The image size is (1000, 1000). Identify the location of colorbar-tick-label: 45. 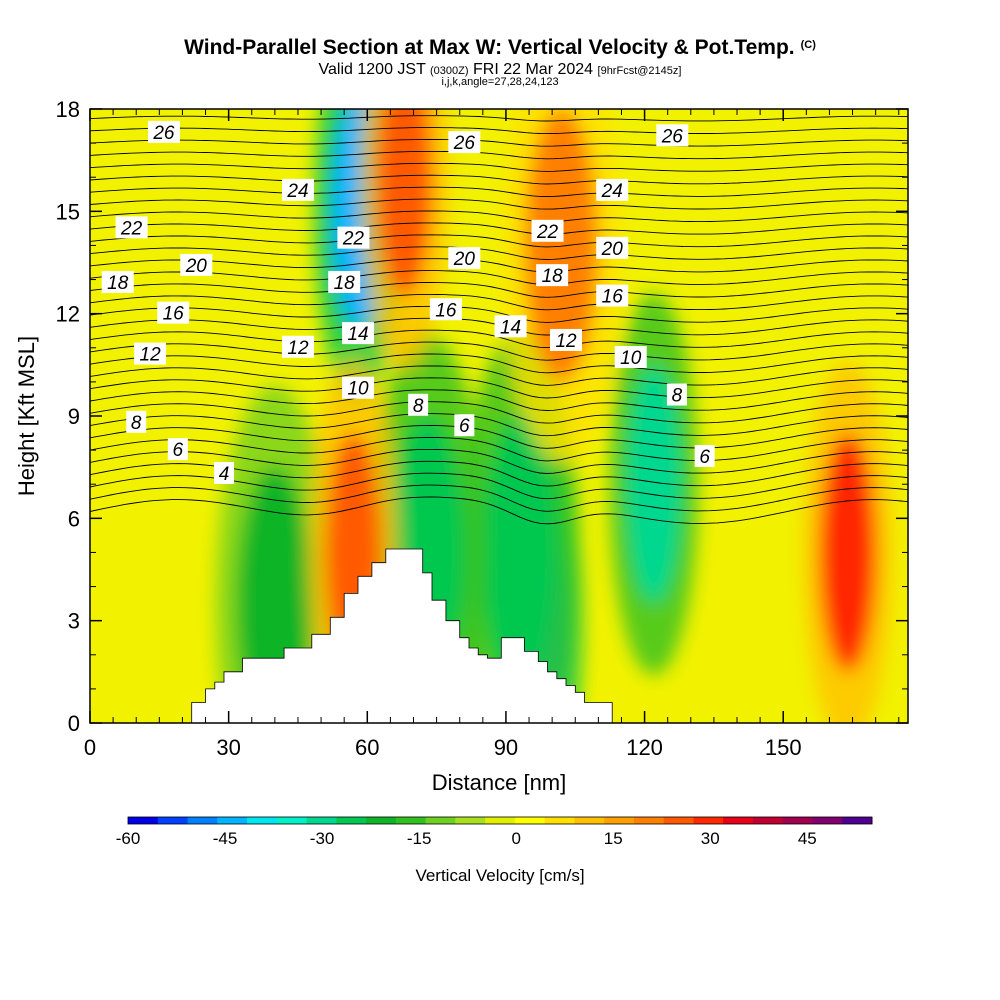
(807, 838).